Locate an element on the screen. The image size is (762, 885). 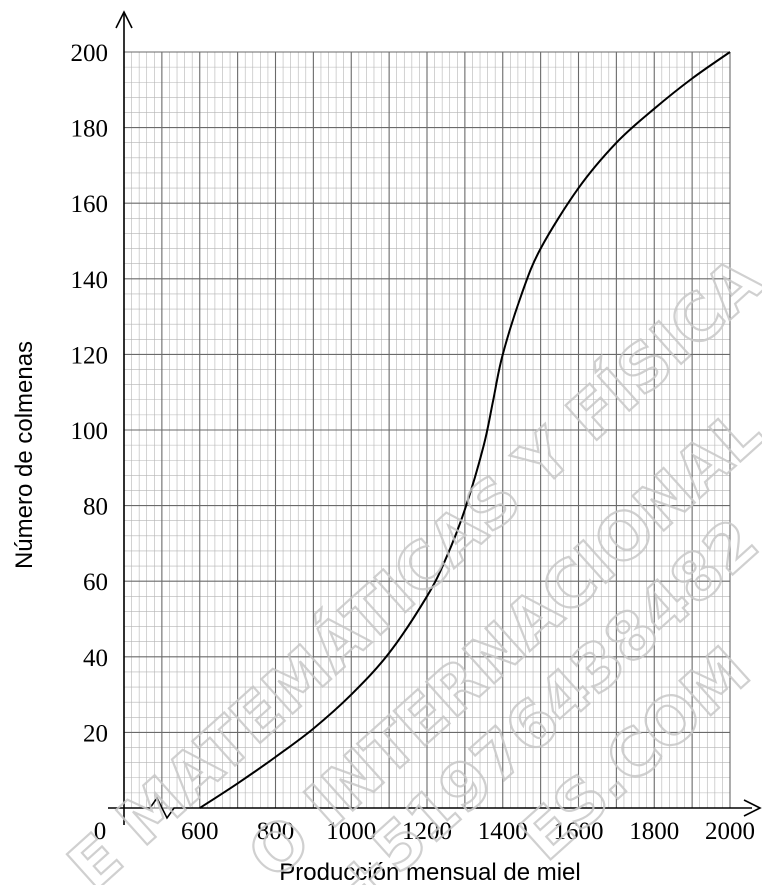
x-tick-label: 600 is located at coordinates (200, 831).